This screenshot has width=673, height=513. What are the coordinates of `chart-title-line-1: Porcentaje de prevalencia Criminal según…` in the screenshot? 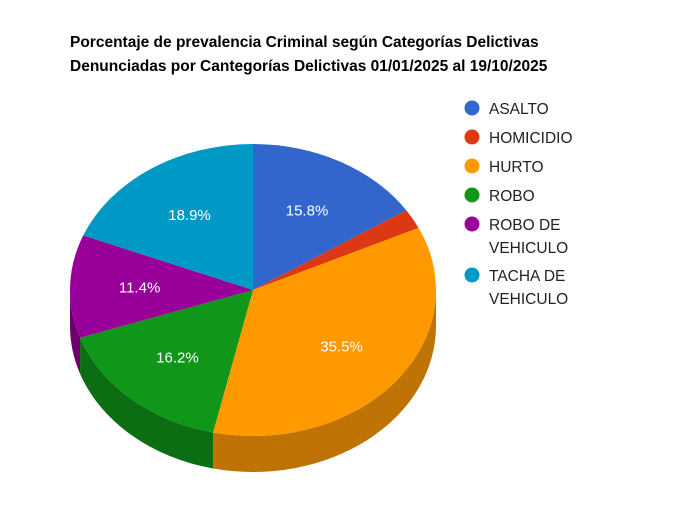 It's located at (304, 42).